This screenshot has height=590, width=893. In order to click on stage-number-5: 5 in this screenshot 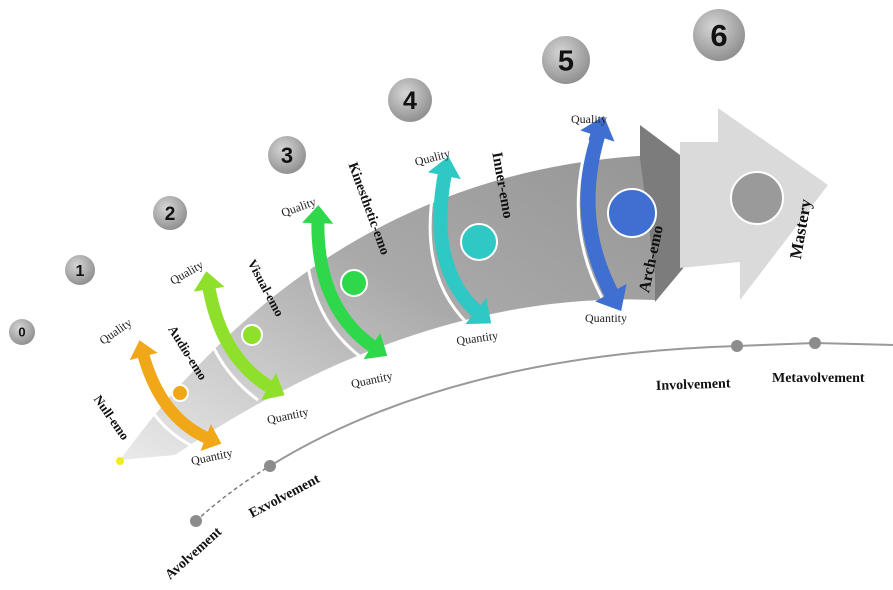, I will do `click(566, 61)`.